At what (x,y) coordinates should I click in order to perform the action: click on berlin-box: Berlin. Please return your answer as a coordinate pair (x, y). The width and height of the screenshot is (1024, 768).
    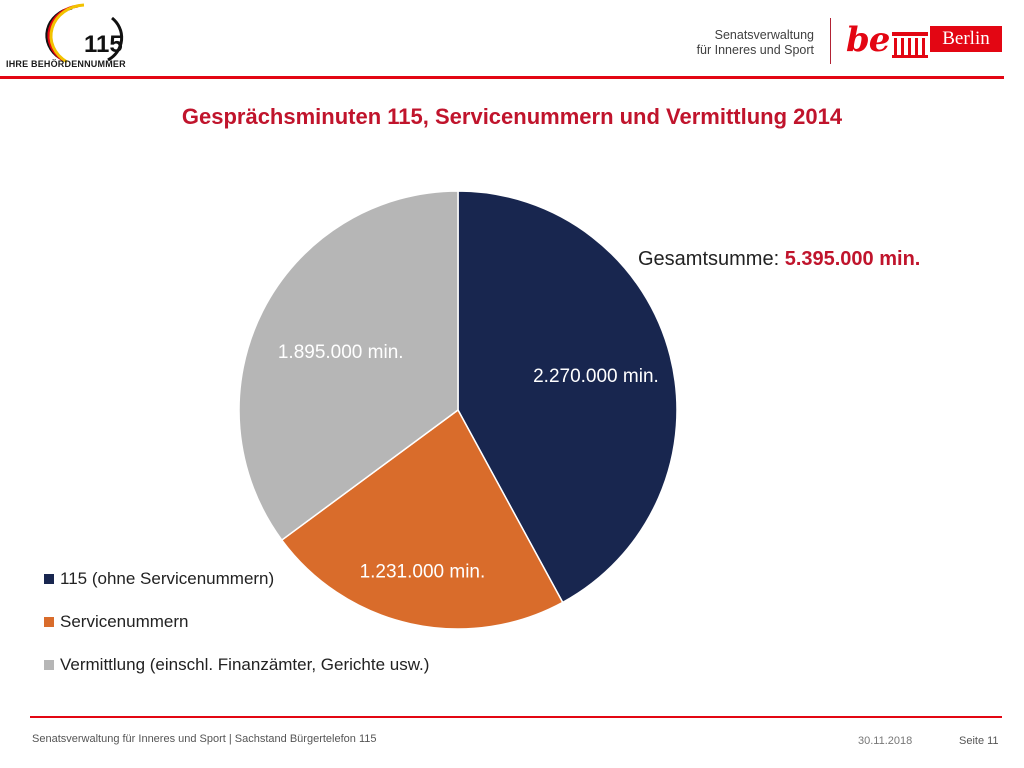
    Looking at the image, I should click on (966, 39).